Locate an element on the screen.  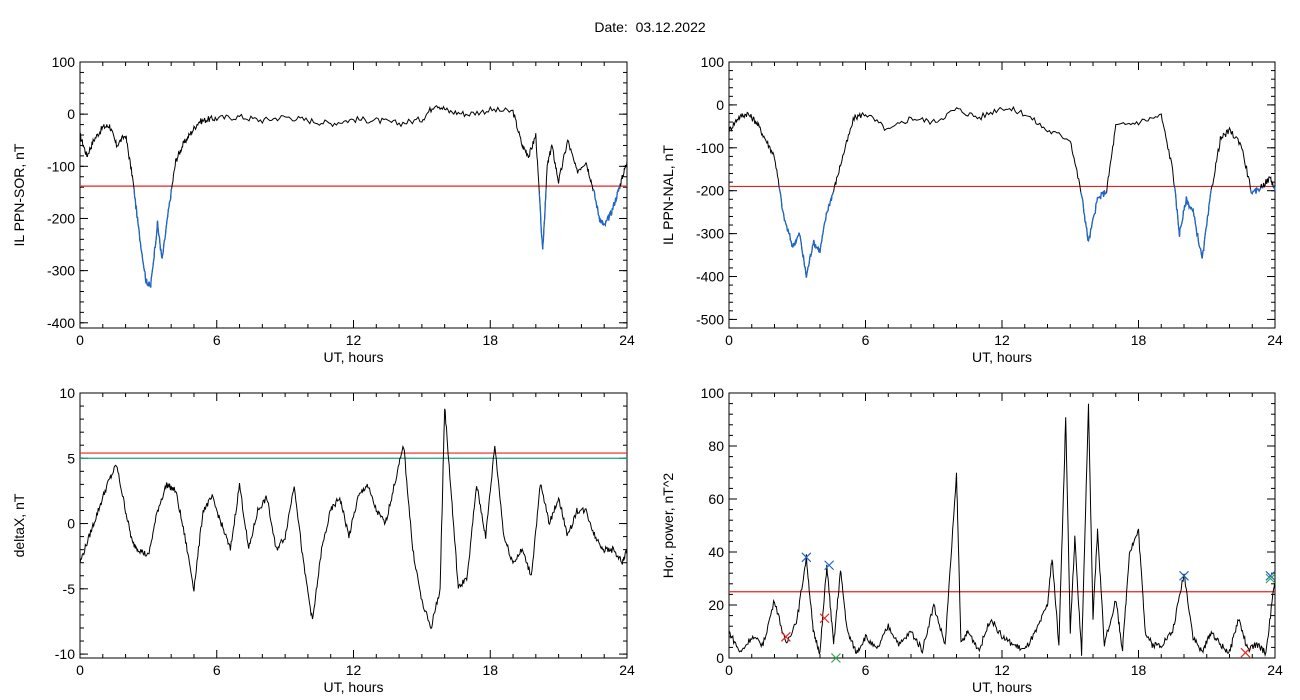
y-tick-label: -500 is located at coordinates (710, 319).